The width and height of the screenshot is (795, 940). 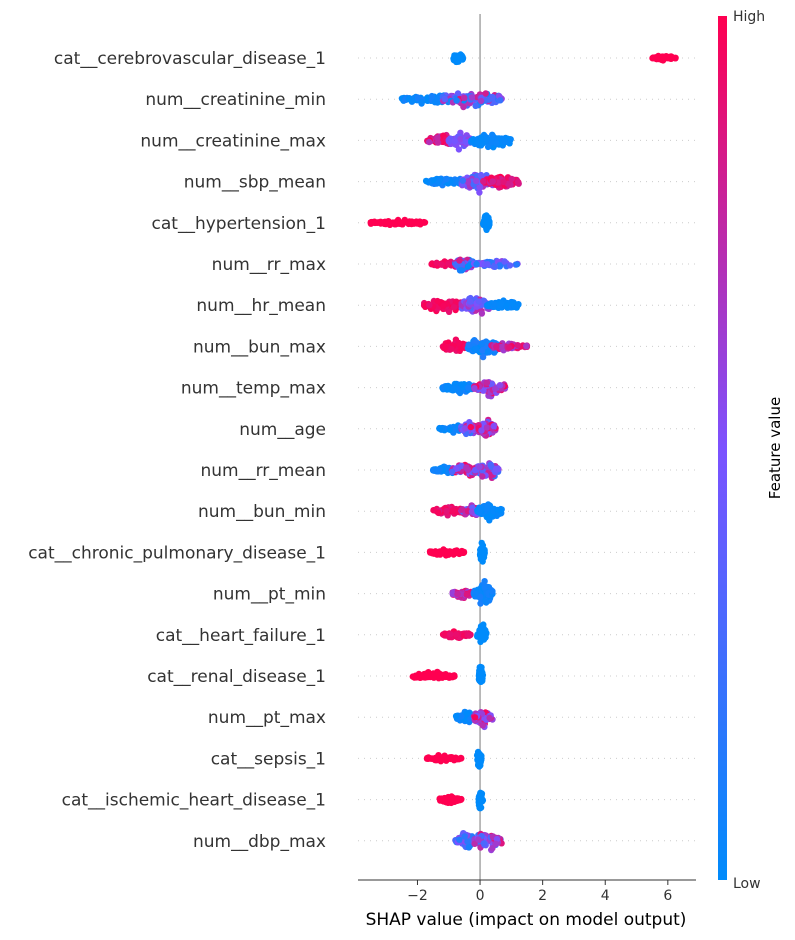 What do you see at coordinates (775, 448) in the screenshot?
I see `colorbar-title: Feature value` at bounding box center [775, 448].